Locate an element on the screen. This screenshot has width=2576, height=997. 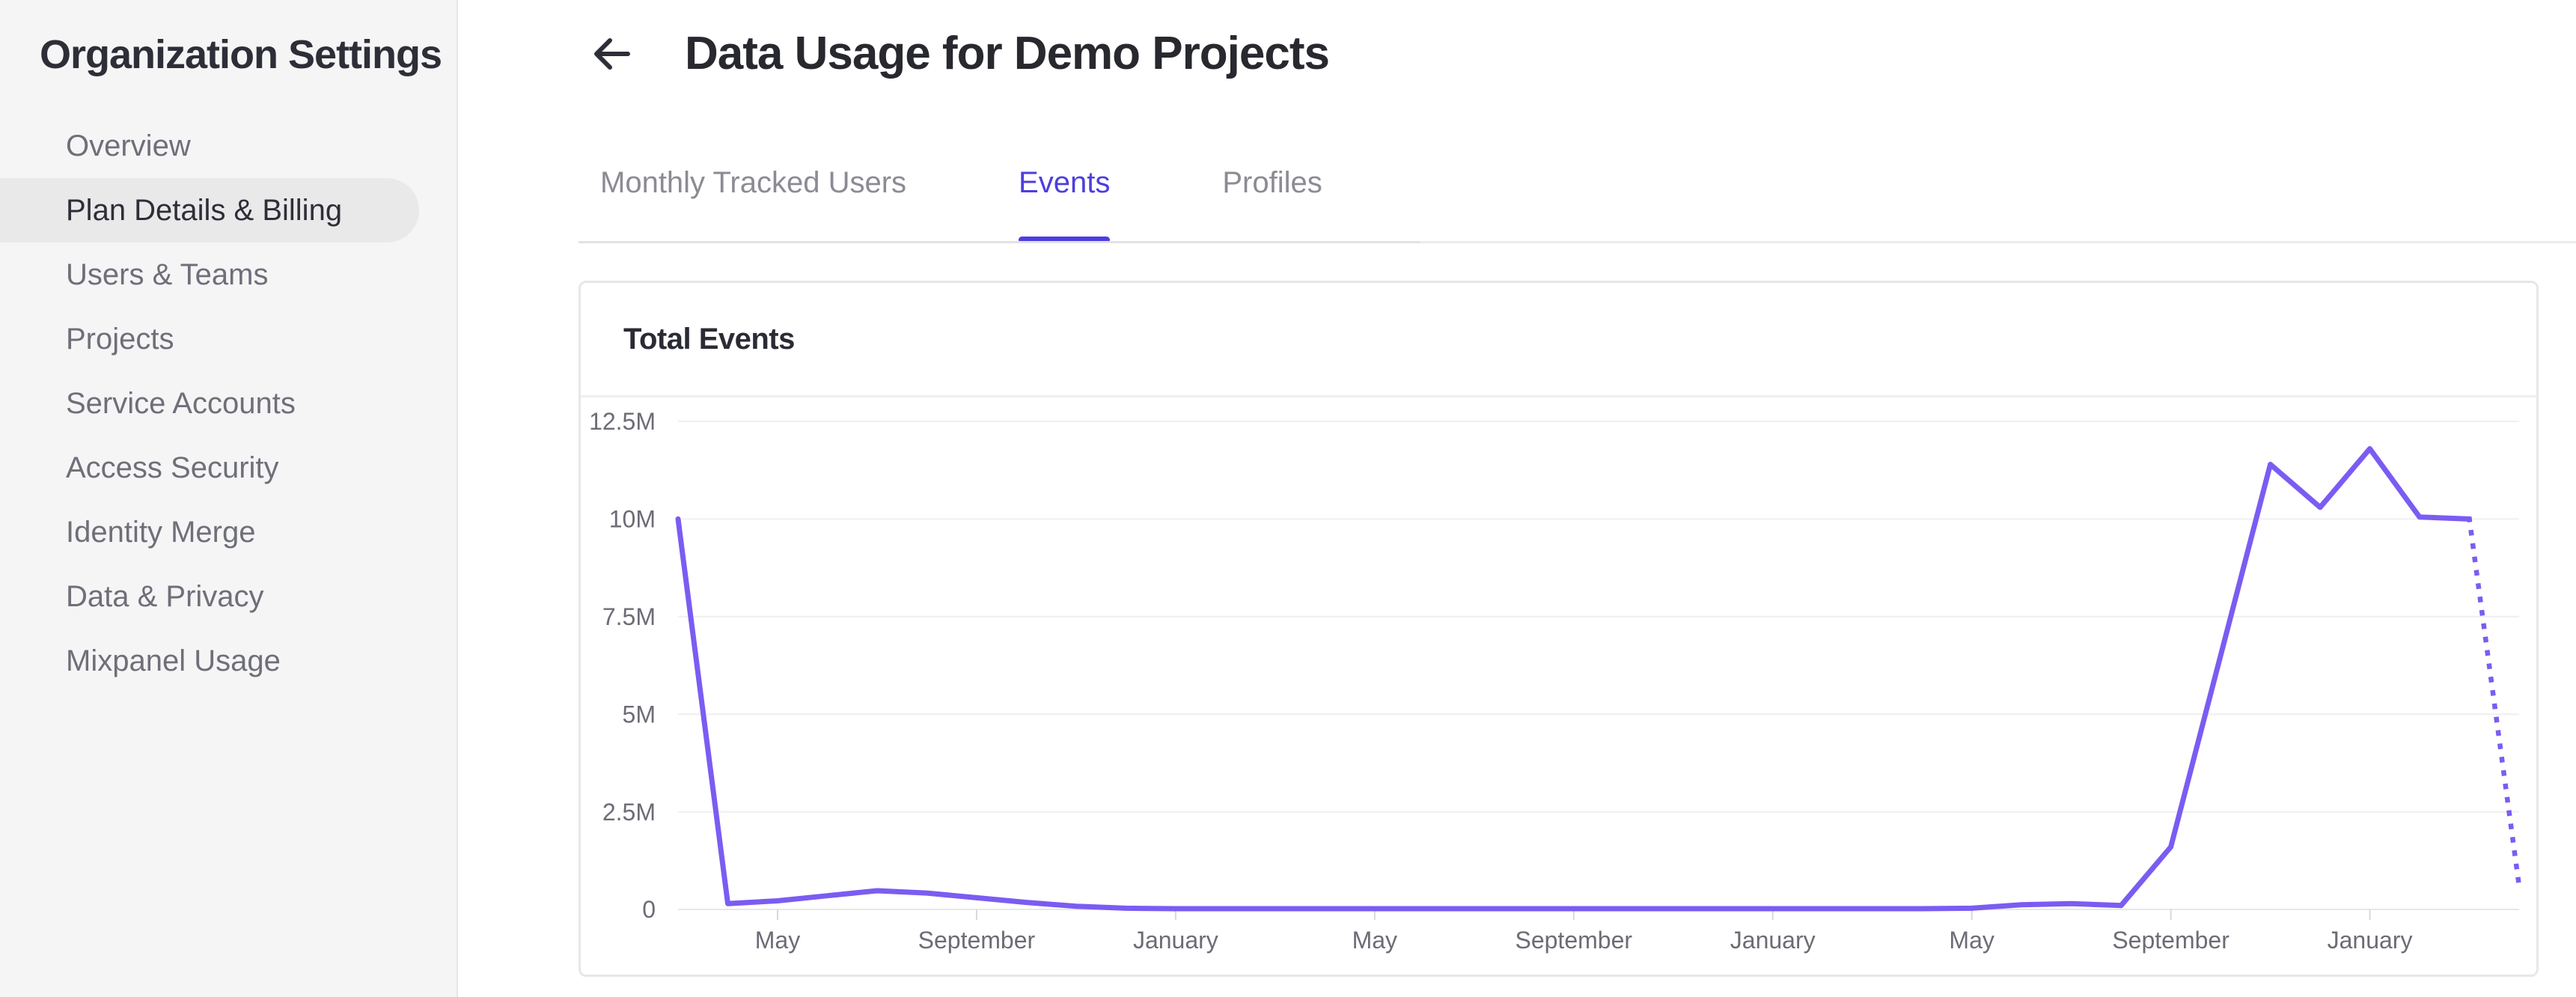
y-axis-label: 10M is located at coordinates (632, 519).